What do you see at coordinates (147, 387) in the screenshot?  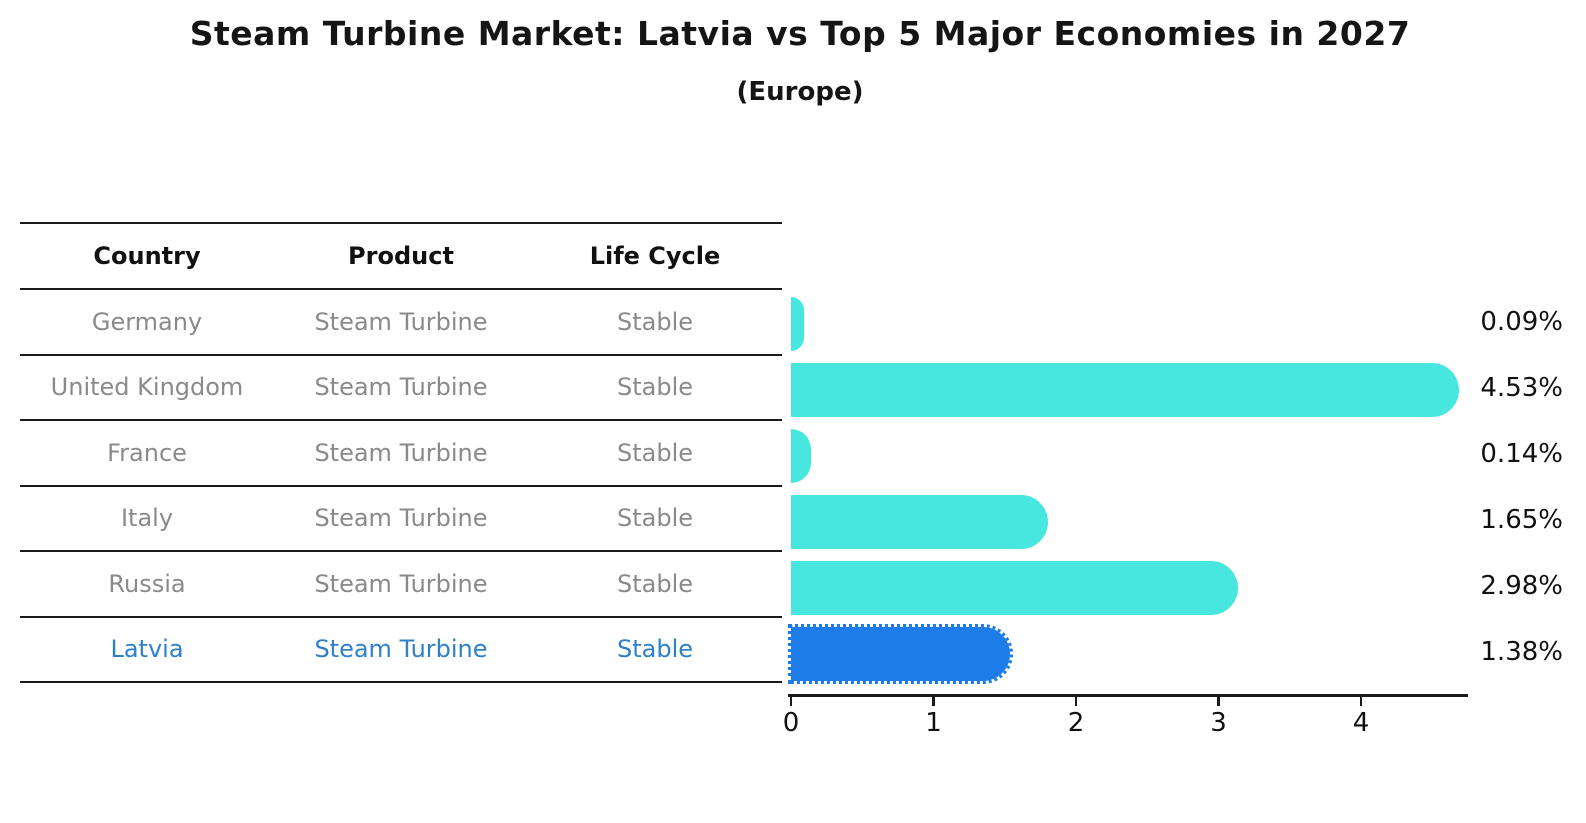 I see `cell-country: United Kingdom` at bounding box center [147, 387].